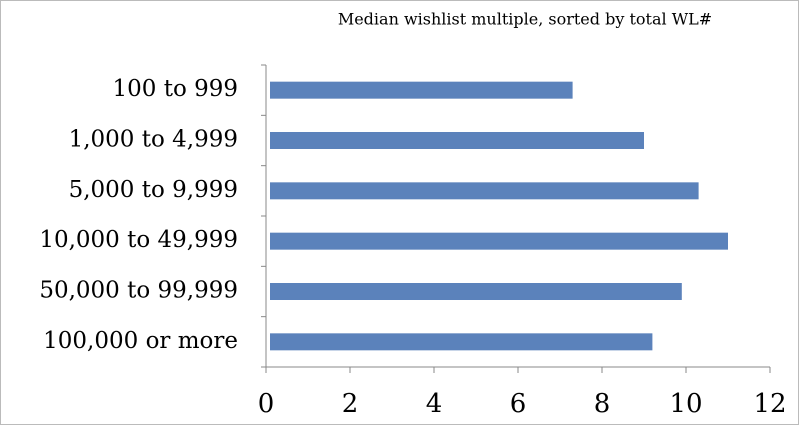 The width and height of the screenshot is (800, 426). Describe the element at coordinates (140, 341) in the screenshot. I see `y-tick-label: 100,000 or more` at that location.